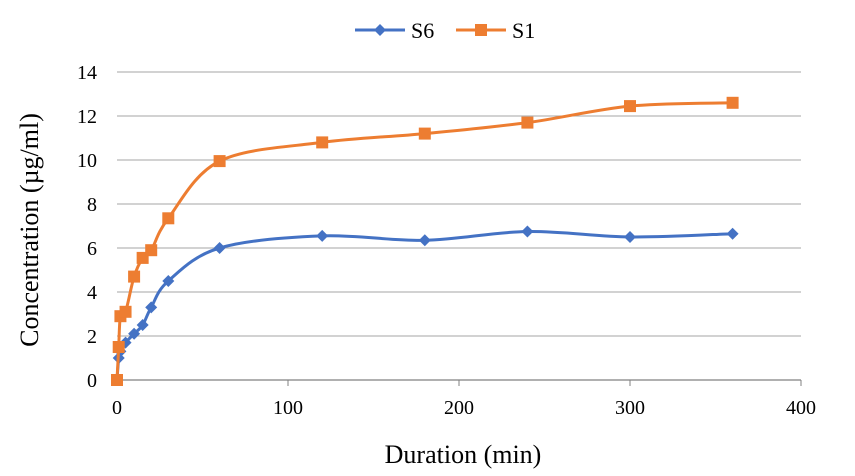 This screenshot has height=476, width=855. What do you see at coordinates (29, 230) in the screenshot?
I see `y-axis-title: Concentration (µg/ml)` at bounding box center [29, 230].